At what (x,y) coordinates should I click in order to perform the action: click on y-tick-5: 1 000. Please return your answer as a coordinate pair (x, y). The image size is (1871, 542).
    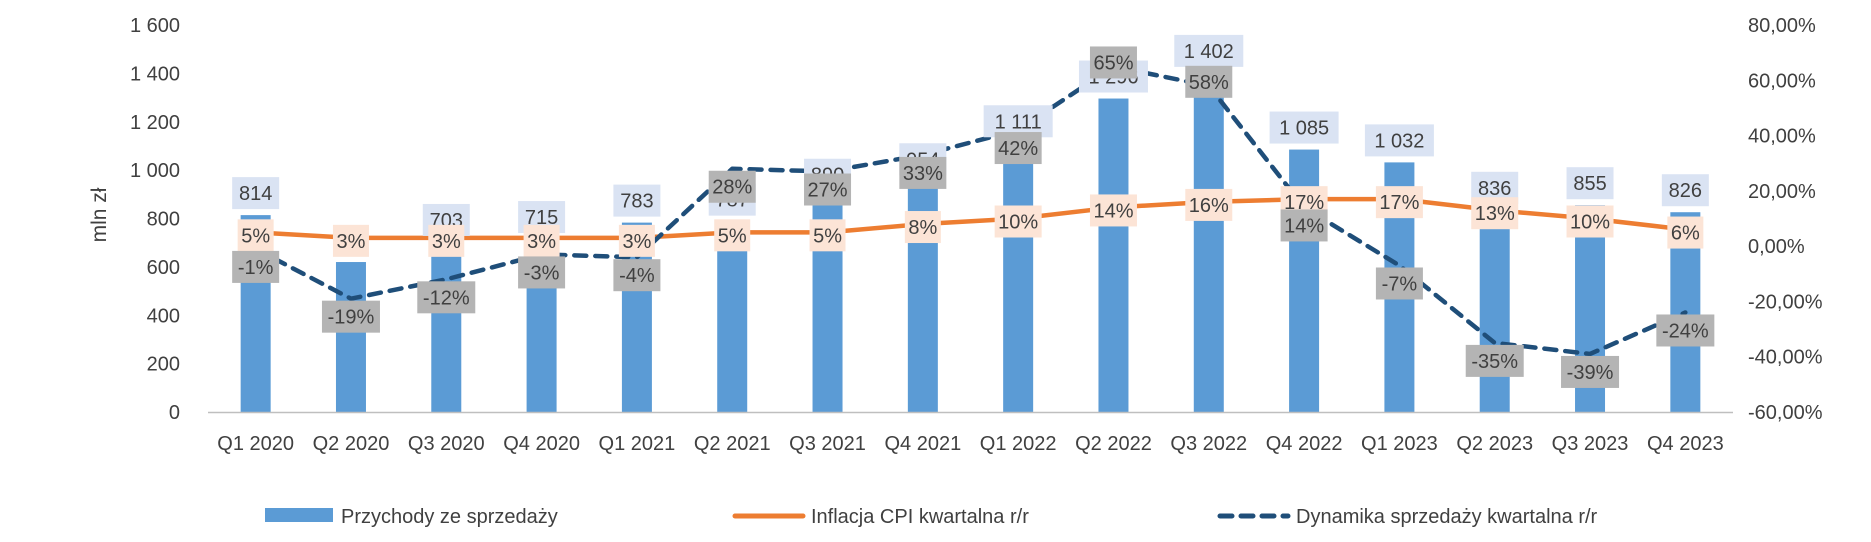
    Looking at the image, I should click on (155, 171).